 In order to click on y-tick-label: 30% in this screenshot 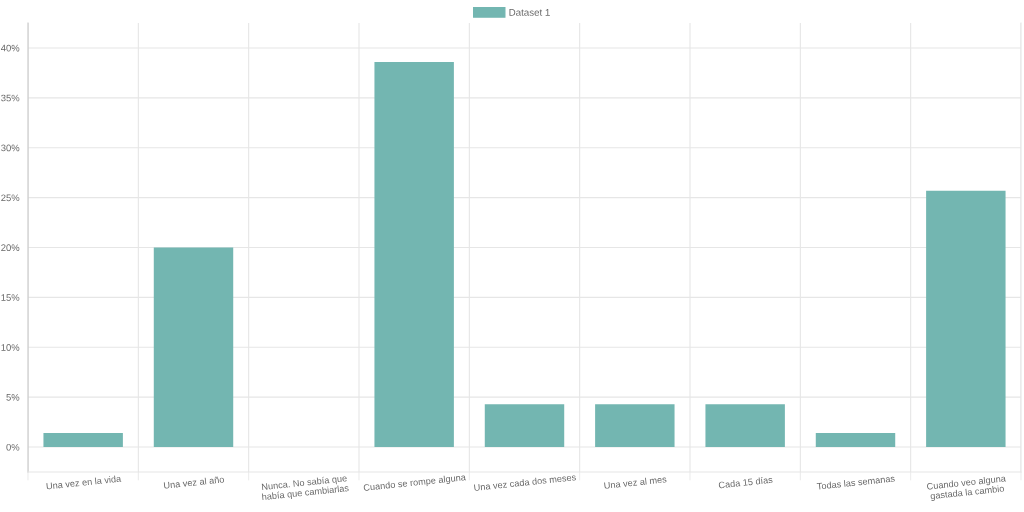, I will do `click(10, 148)`.